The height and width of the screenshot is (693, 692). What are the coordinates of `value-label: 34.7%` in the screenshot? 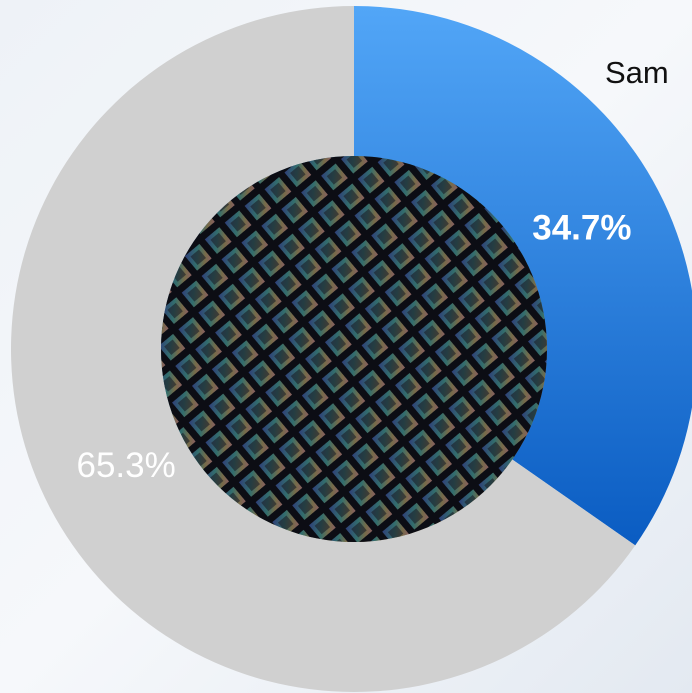 It's located at (581, 227).